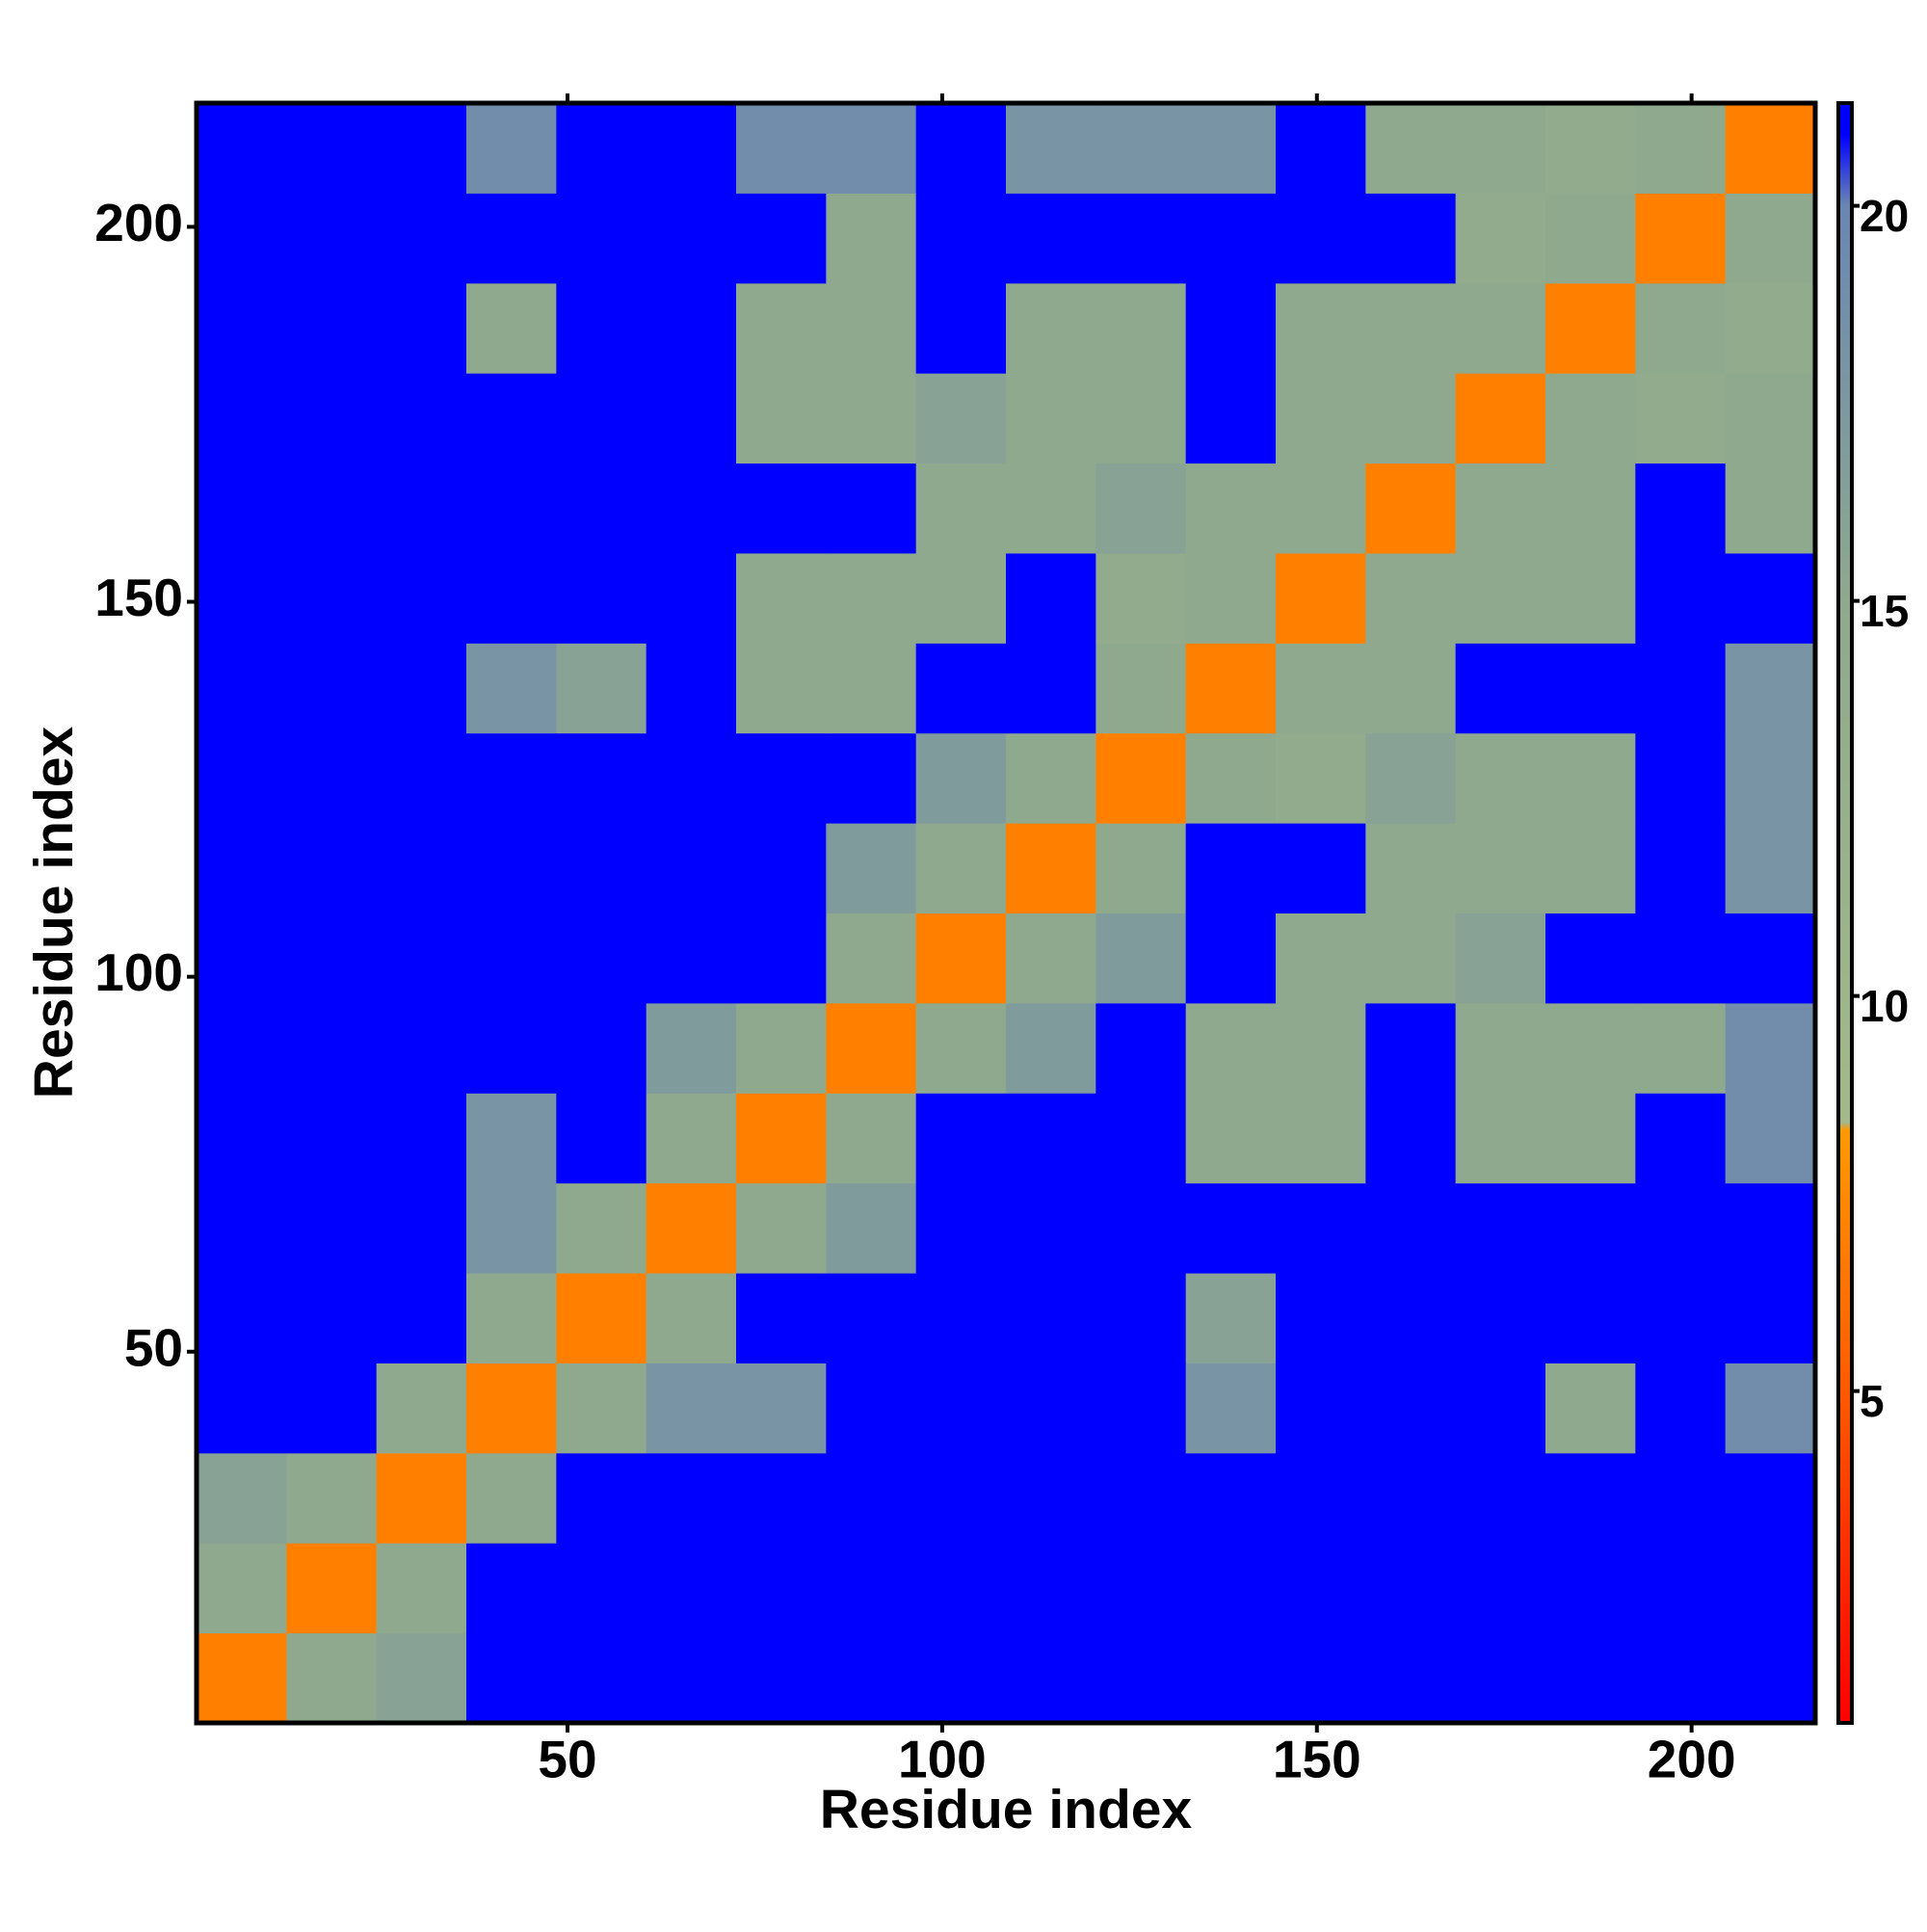 This screenshot has height=1932, width=1927. Describe the element at coordinates (1007, 1809) in the screenshot. I see `x-axis-label: Residue index` at that location.